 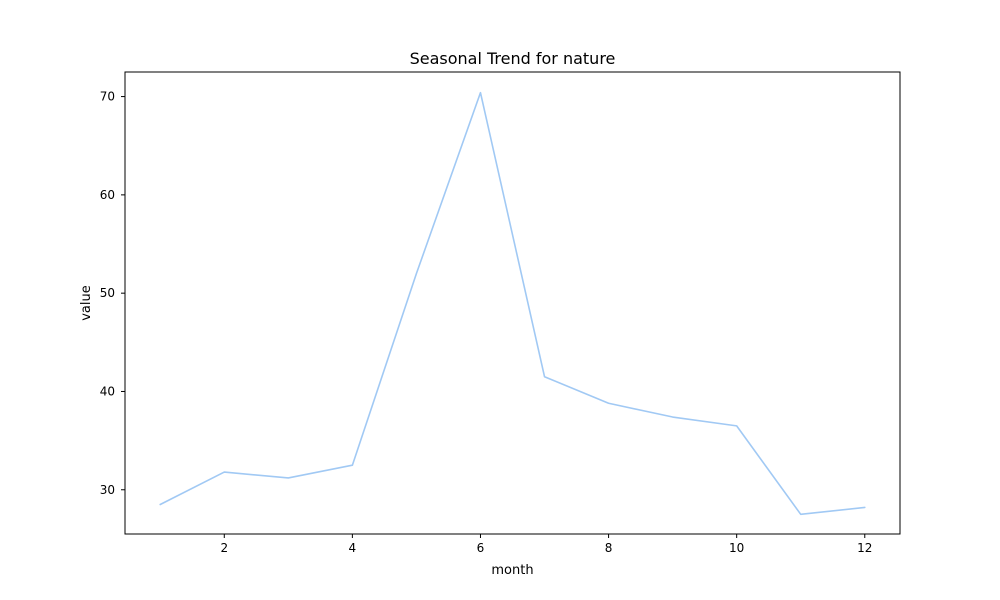 I want to click on x-tick-label: 10, so click(x=736, y=548).